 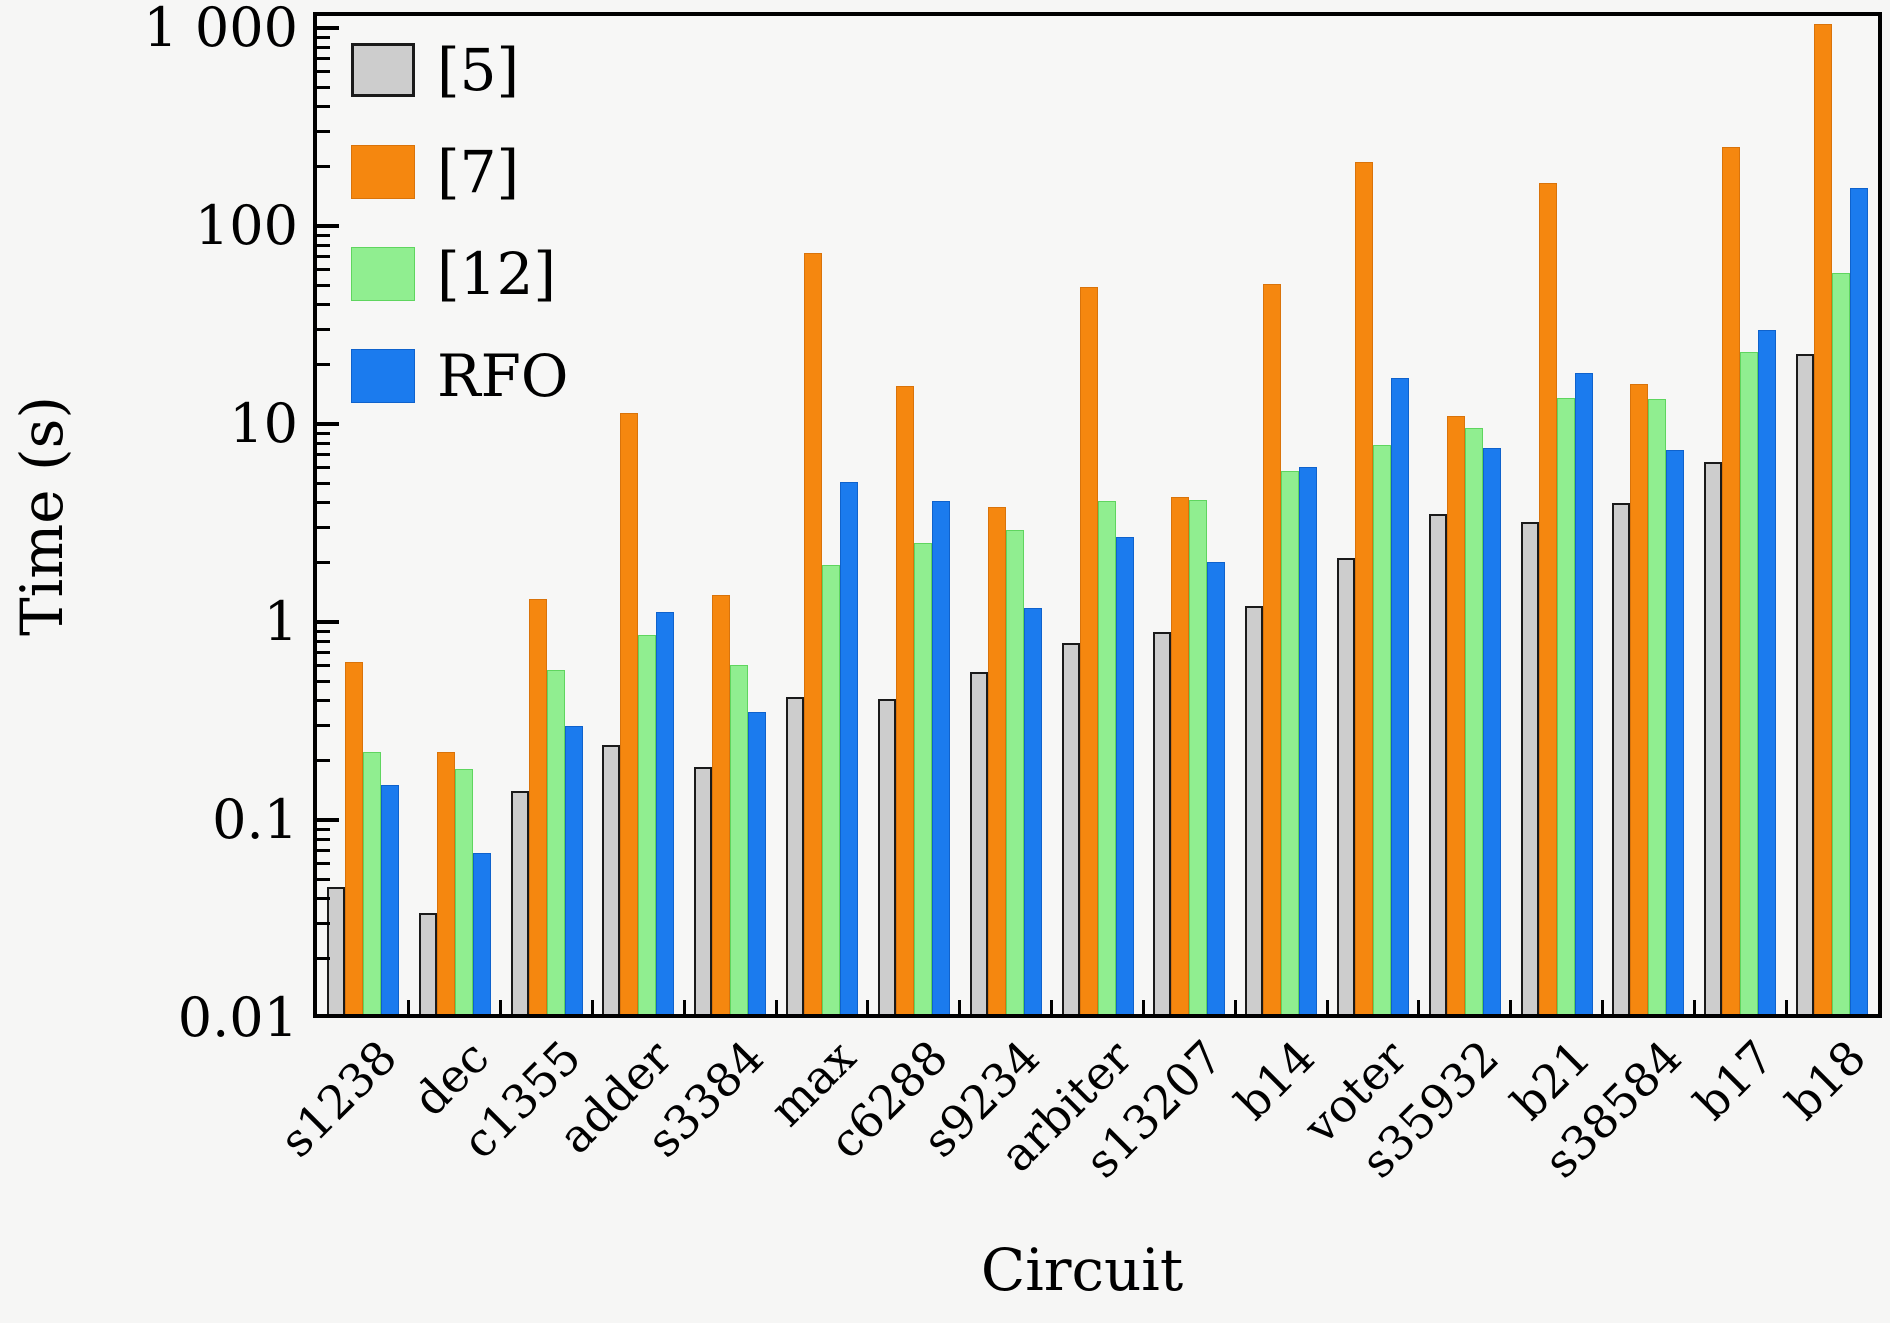 I want to click on bar-5-arbiter, so click(x=1070, y=828).